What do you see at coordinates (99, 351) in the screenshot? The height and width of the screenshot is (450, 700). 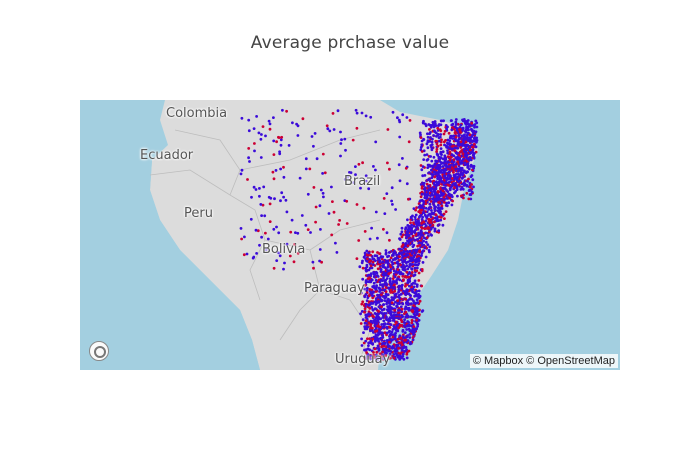 I see `compass-icon` at bounding box center [99, 351].